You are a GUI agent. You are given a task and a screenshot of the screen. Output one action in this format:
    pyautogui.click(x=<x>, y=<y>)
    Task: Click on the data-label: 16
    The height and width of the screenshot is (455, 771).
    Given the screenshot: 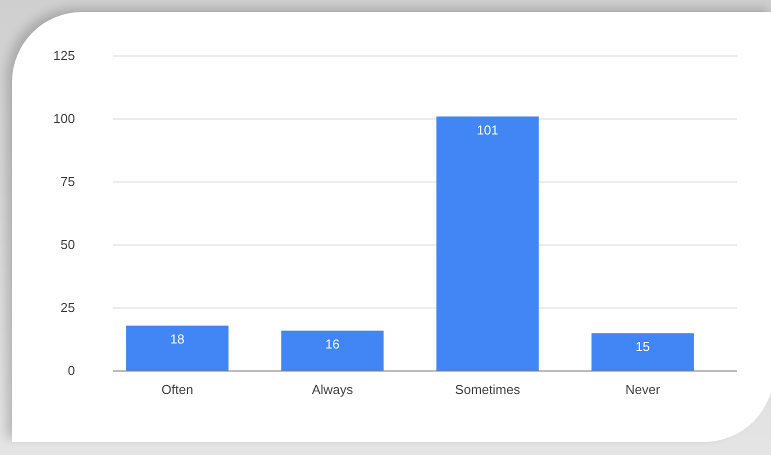 What is the action you would take?
    pyautogui.click(x=332, y=344)
    